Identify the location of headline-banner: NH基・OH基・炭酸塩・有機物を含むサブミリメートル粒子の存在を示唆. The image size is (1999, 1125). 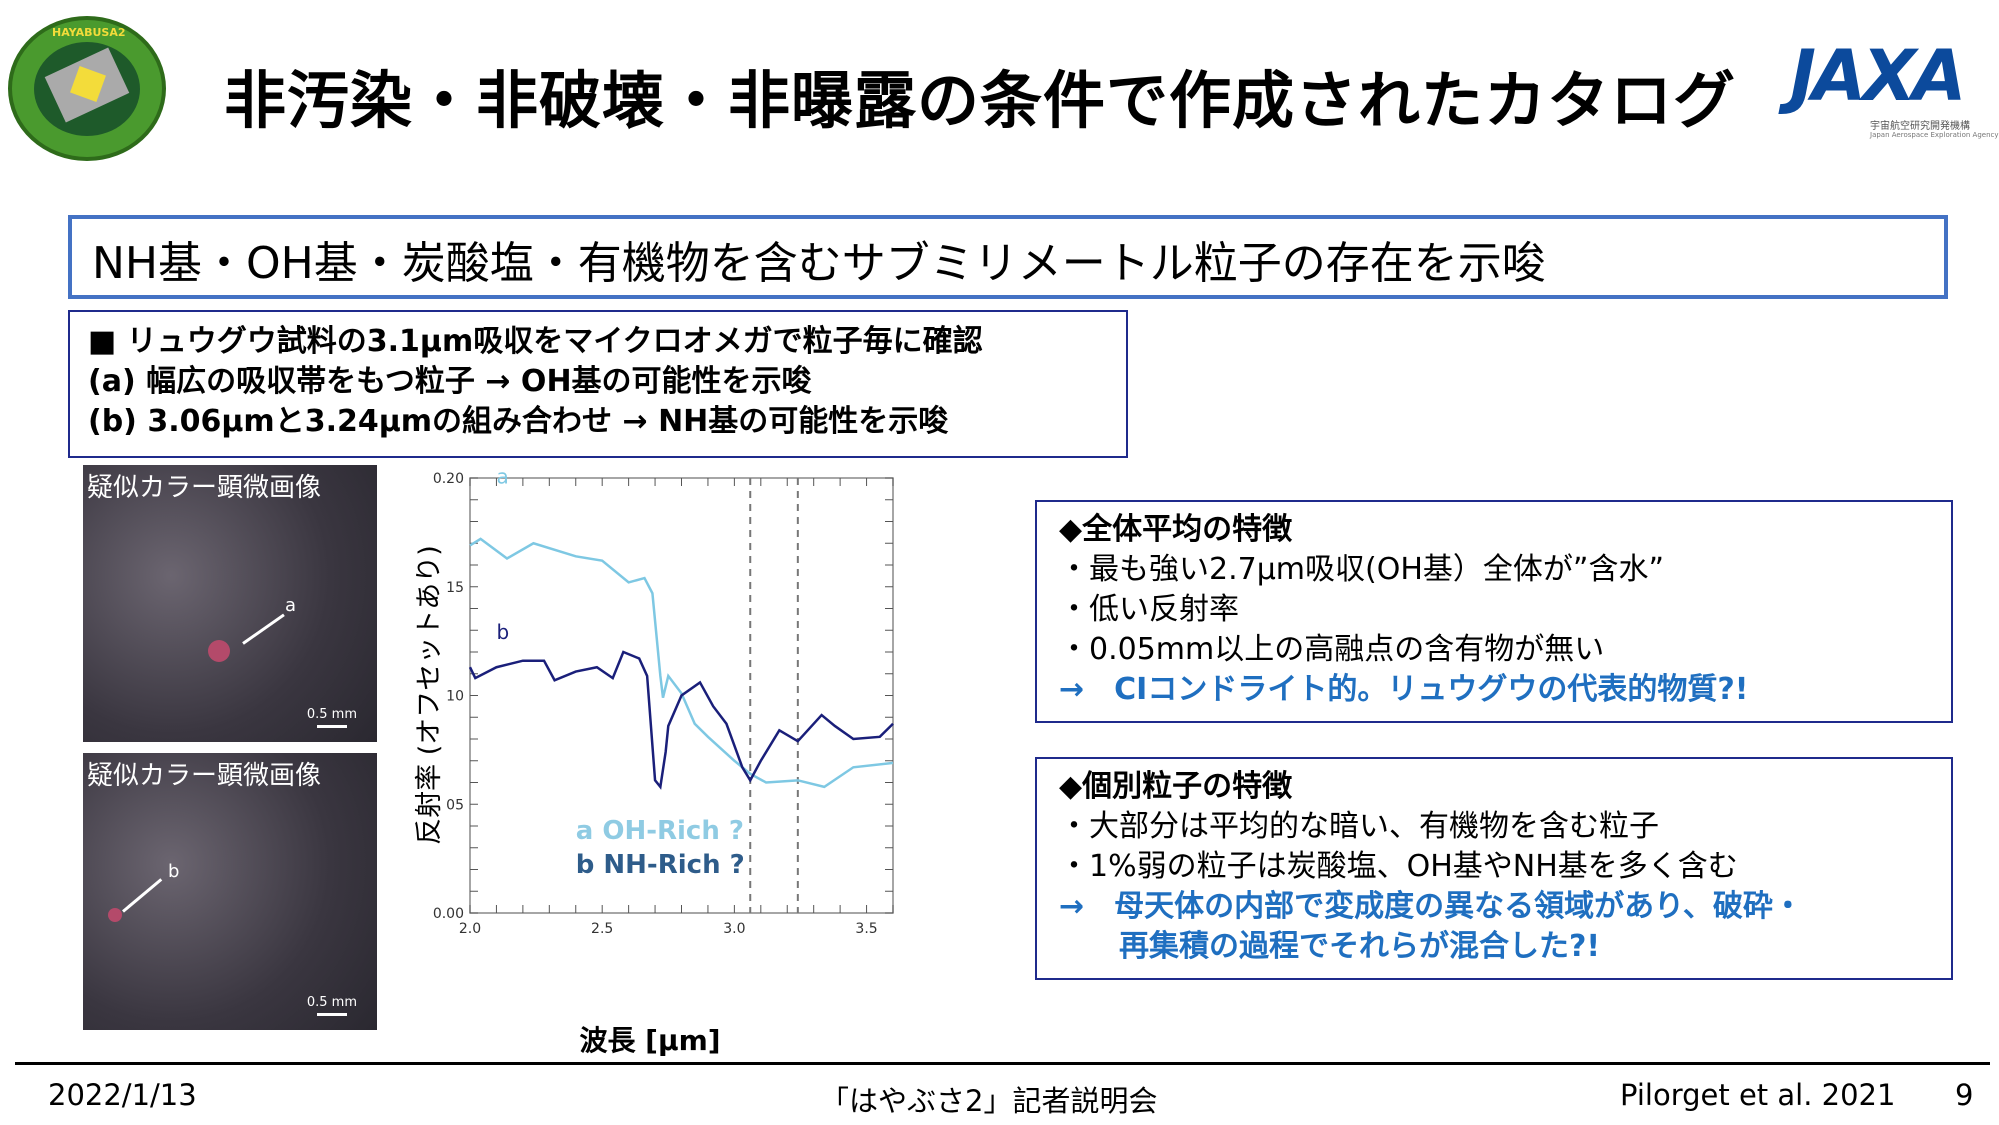
(1008, 257).